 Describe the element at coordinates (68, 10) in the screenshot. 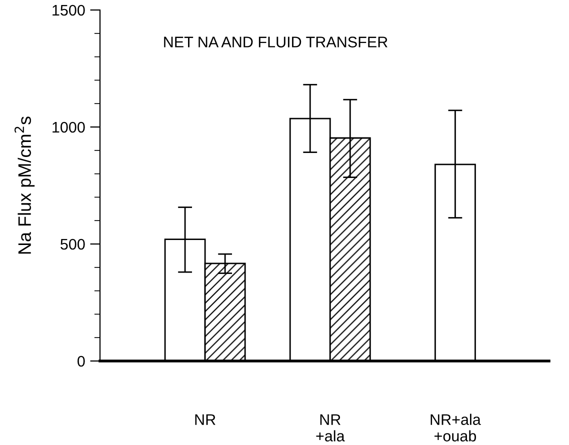

I see `y-tick-label: 1500` at that location.